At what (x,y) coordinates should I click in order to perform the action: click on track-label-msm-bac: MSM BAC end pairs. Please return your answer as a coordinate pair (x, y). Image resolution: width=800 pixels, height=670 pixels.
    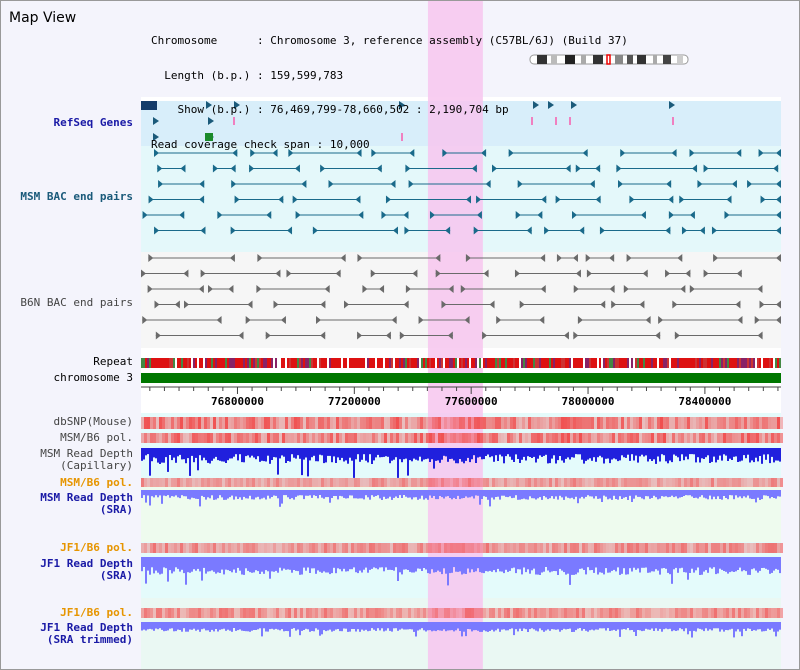
    Looking at the image, I should click on (76, 196).